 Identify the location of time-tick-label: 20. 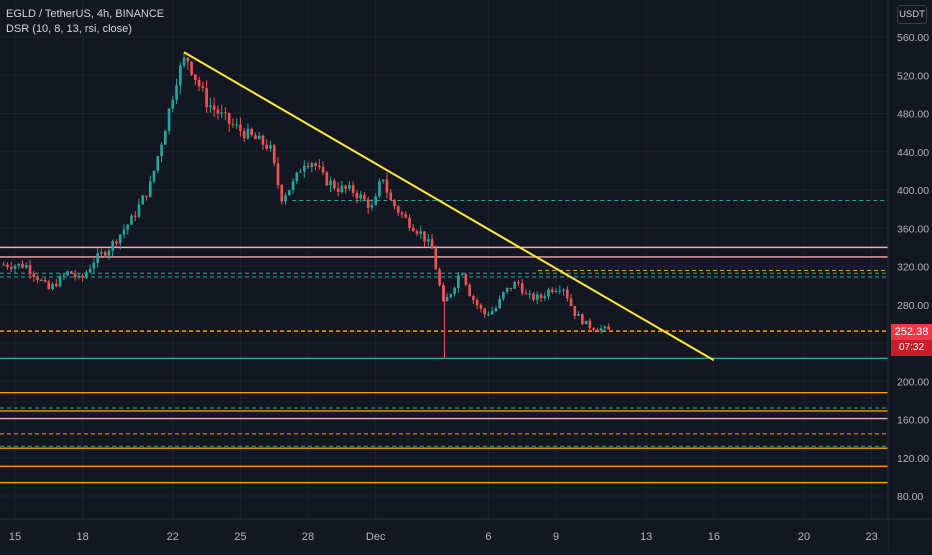
(804, 537).